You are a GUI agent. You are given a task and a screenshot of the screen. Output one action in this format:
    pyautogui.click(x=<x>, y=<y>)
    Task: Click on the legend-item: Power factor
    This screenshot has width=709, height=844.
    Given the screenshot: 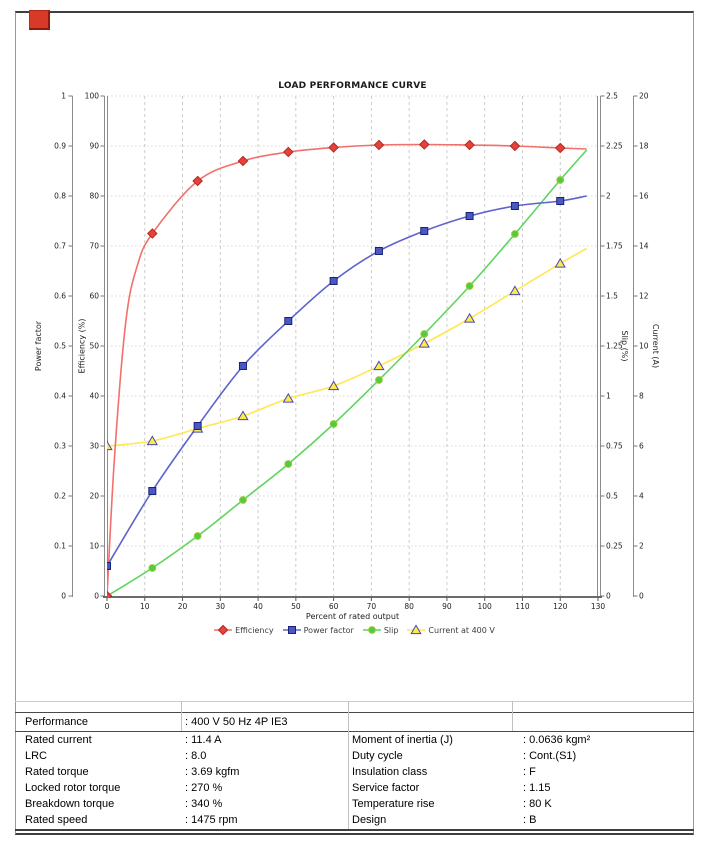 What is the action you would take?
    pyautogui.click(x=318, y=630)
    